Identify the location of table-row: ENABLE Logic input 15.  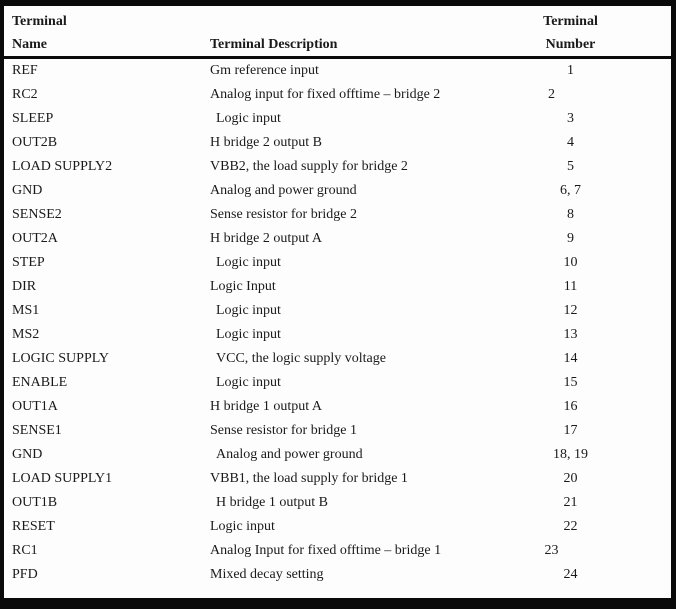
(337, 383).